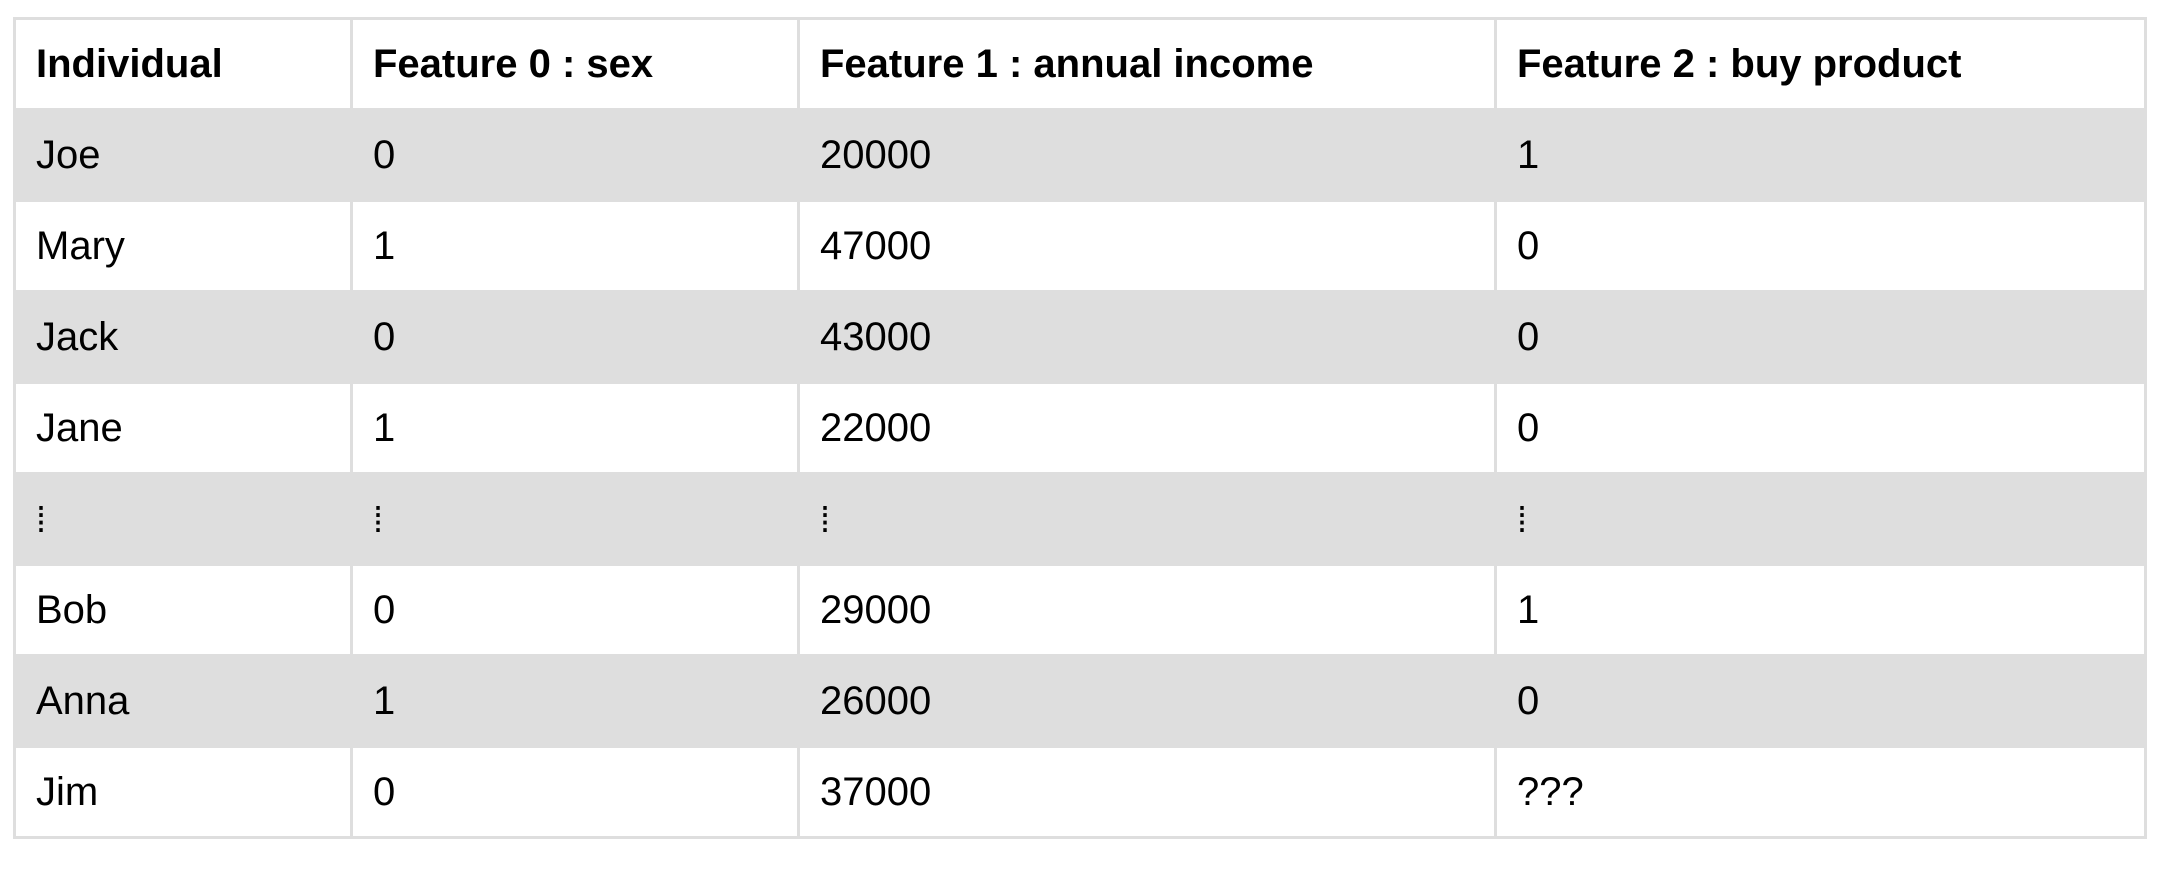 The width and height of the screenshot is (2158, 882). Describe the element at coordinates (183, 610) in the screenshot. I see `cell-individual: Bob` at that location.